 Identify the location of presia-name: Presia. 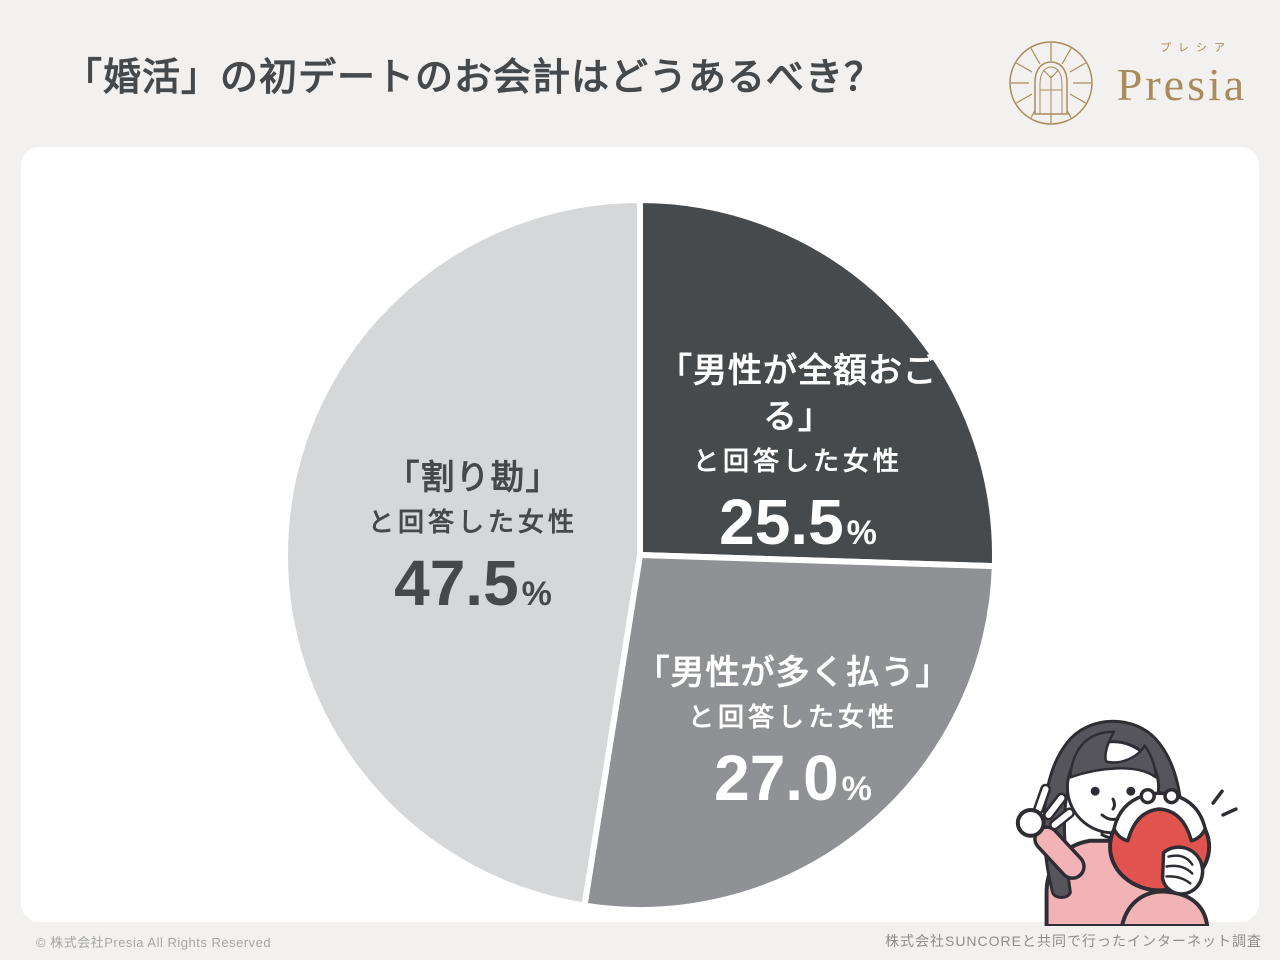
(1182, 84).